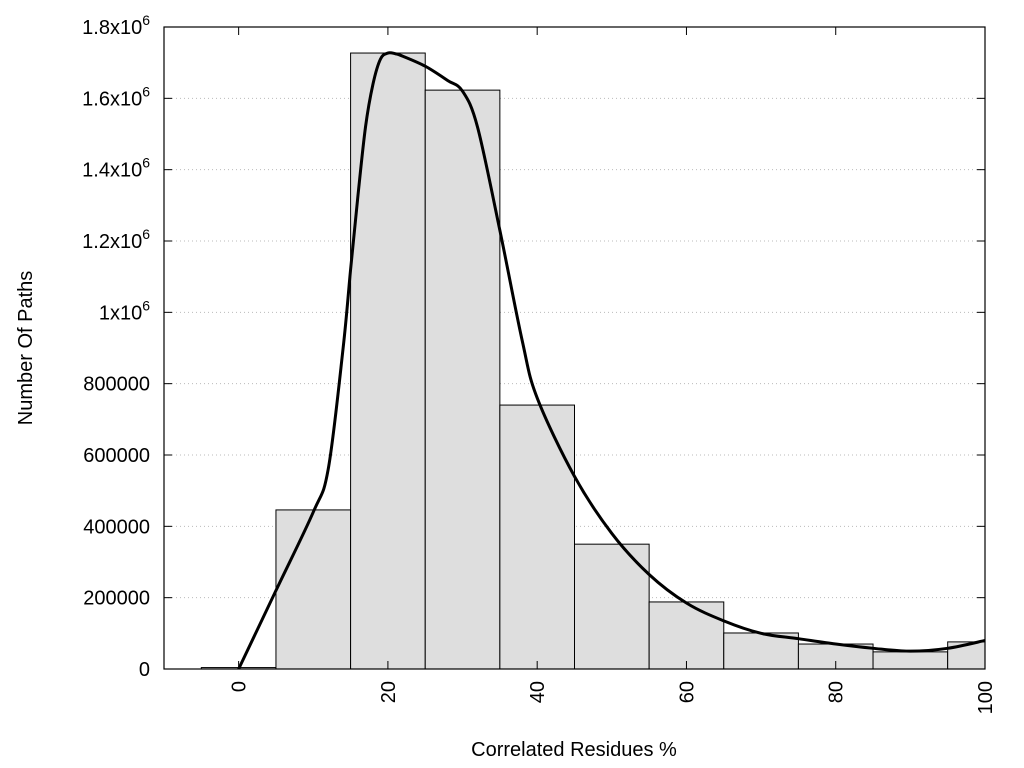  I want to click on x-tick-label: 80, so click(837, 692).